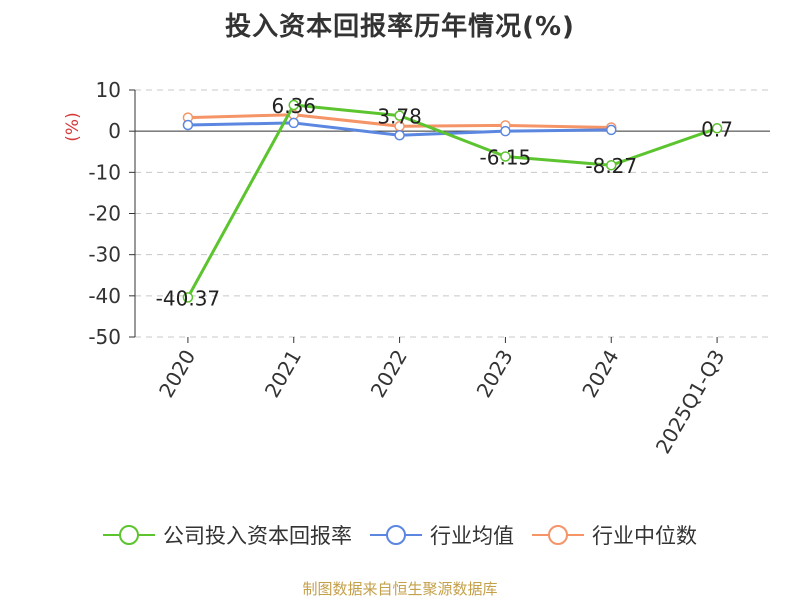 The height and width of the screenshot is (600, 800). Describe the element at coordinates (400, 589) in the screenshot. I see `source-note: 制图数据来自恒生聚源数据库` at that location.